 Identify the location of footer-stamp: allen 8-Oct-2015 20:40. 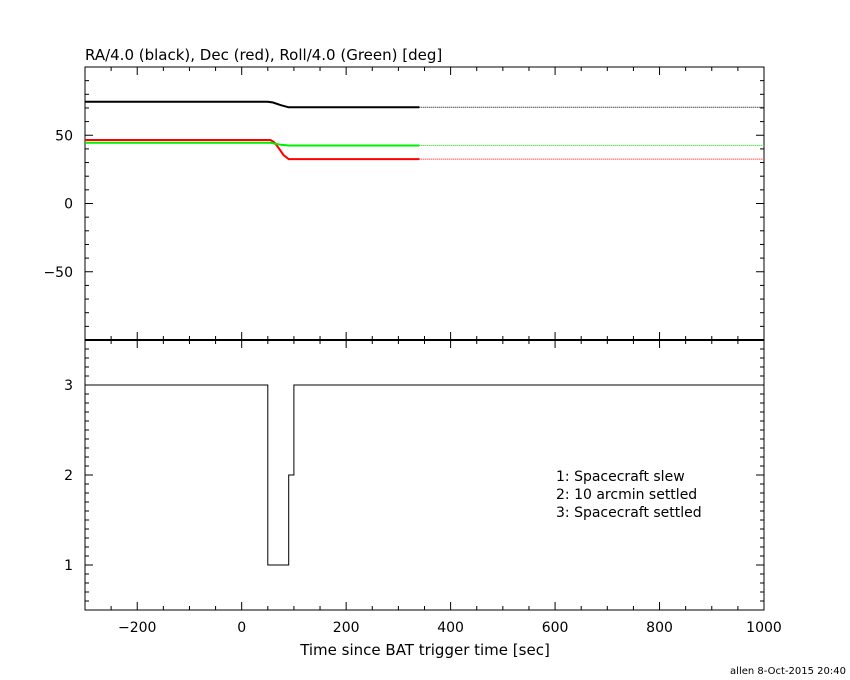
(788, 671).